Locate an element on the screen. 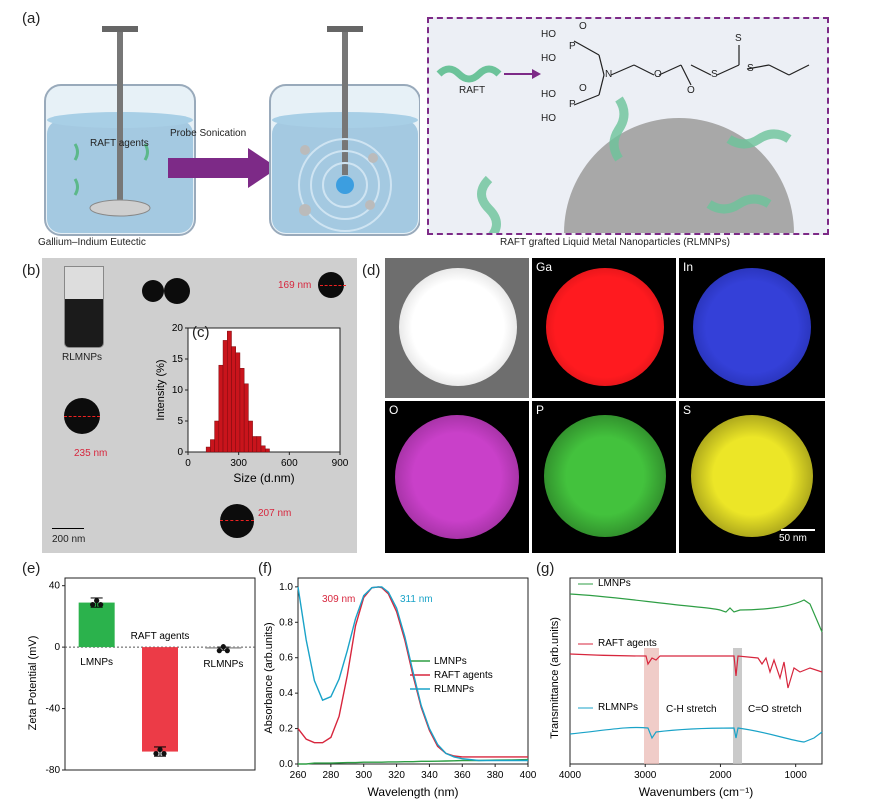 Image resolution: width=890 pixels, height=804 pixels. x-tick-label: 280 is located at coordinates (331, 775).